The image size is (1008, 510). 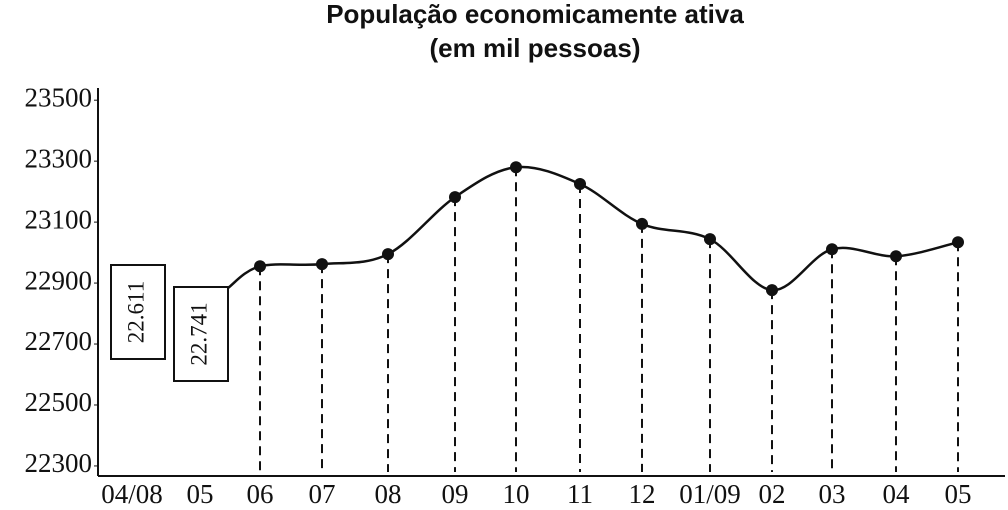 I want to click on x-tick-label: 04/08, so click(x=132, y=494).